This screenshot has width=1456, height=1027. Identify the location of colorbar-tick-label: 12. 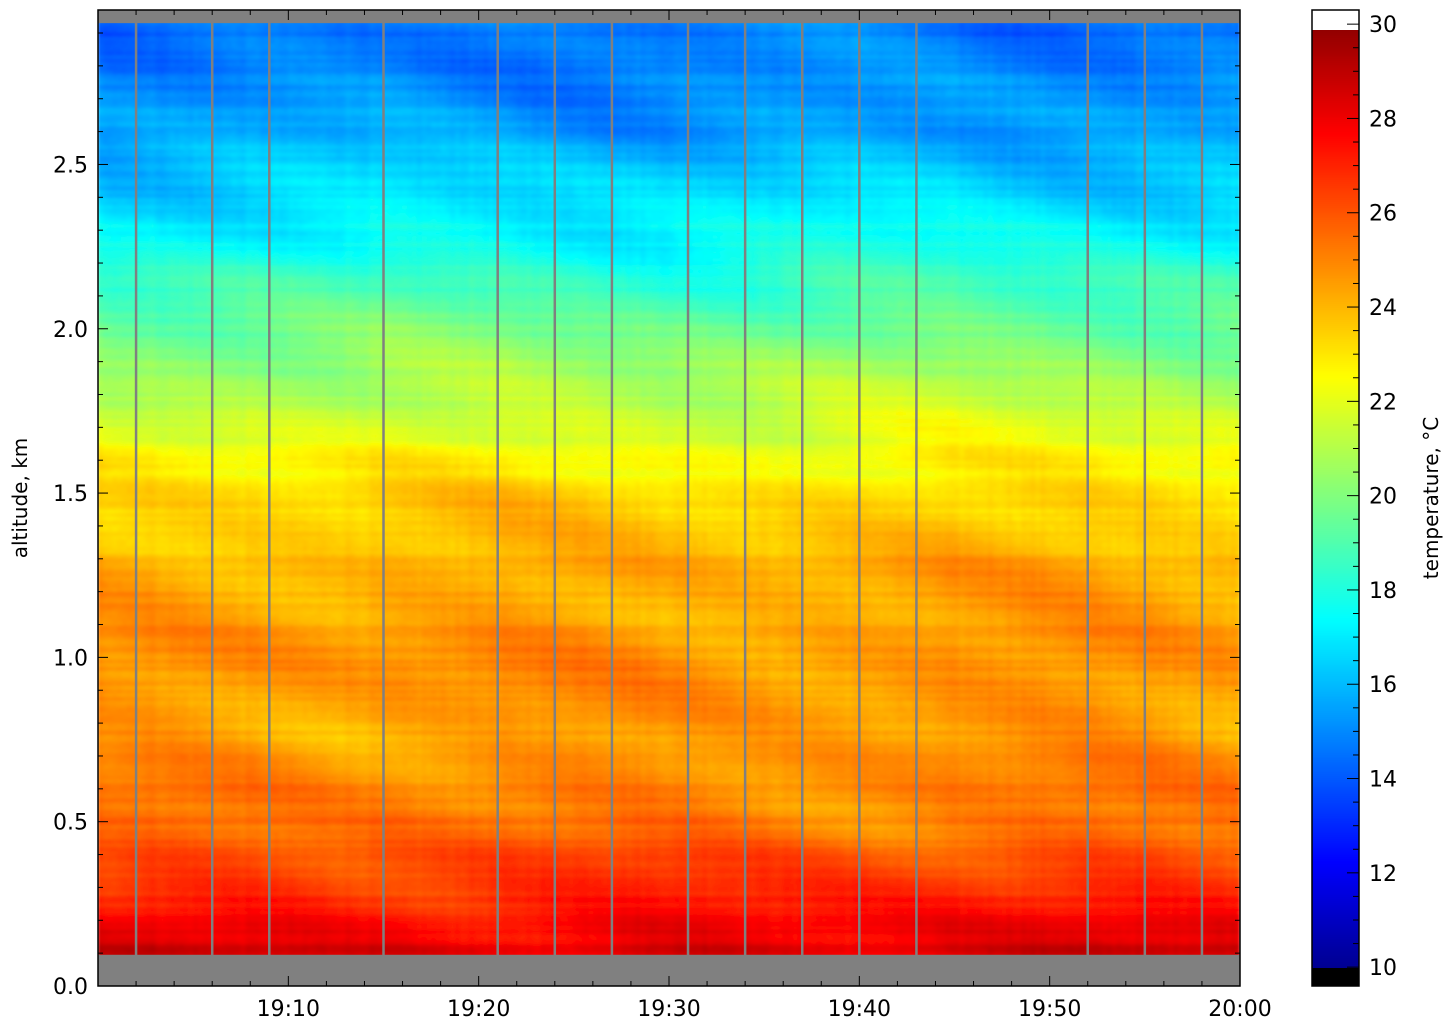
(1383, 874).